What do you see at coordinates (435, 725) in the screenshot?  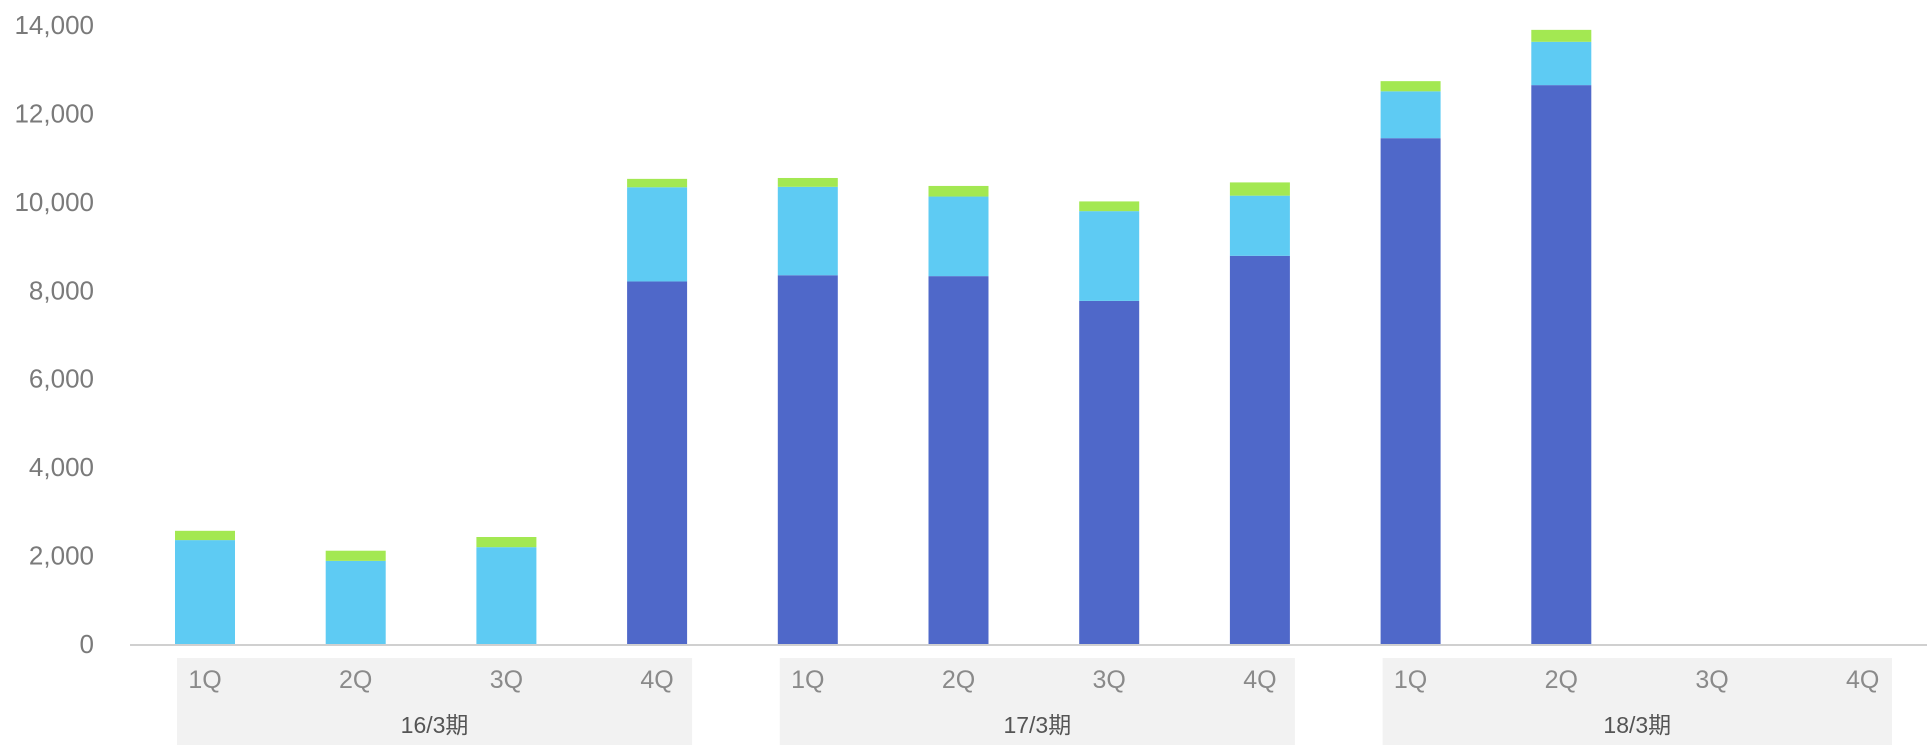 I see `period-label: 16/3期` at bounding box center [435, 725].